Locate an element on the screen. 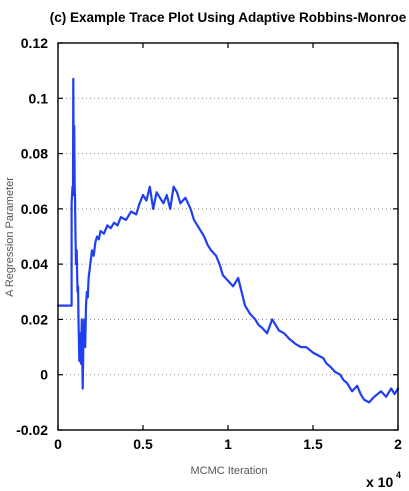  y-tick-label: 0 is located at coordinates (44, 375).